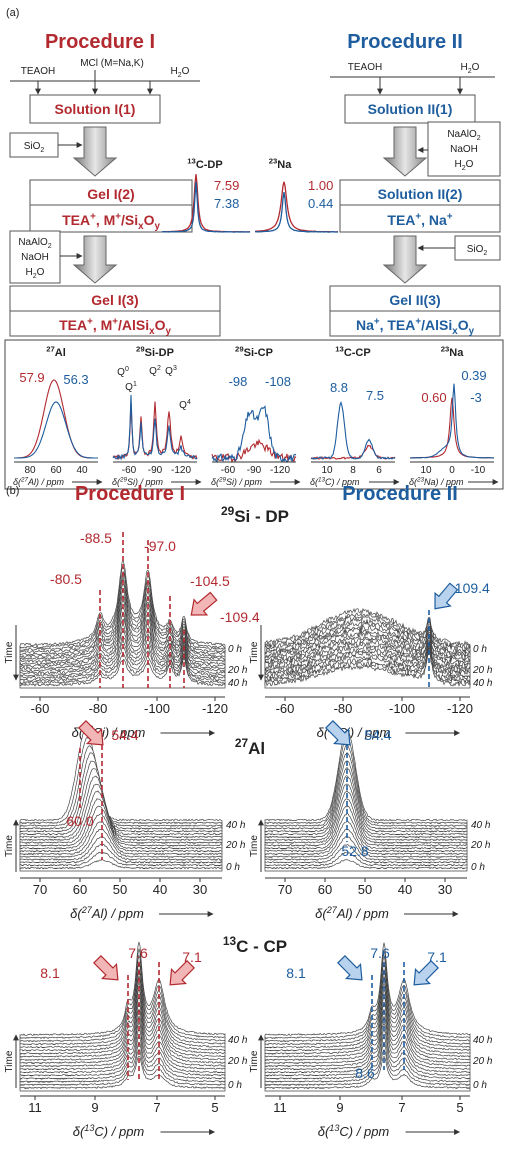 The height and width of the screenshot is (1152, 508). Describe the element at coordinates (160, 546) in the screenshot. I see `label: -97.0` at that location.